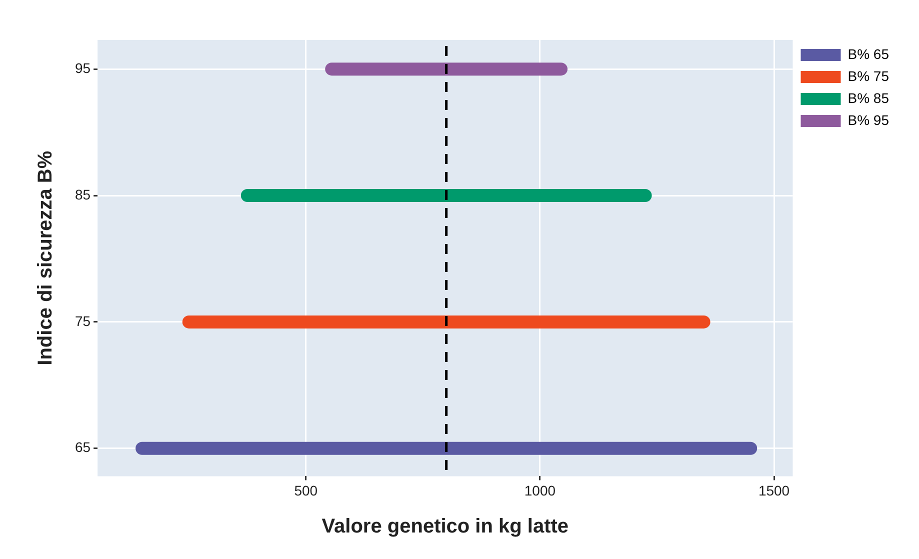 Image resolution: width=919 pixels, height=559 pixels. What do you see at coordinates (869, 54) in the screenshot?
I see `legend-label: B% 65` at bounding box center [869, 54].